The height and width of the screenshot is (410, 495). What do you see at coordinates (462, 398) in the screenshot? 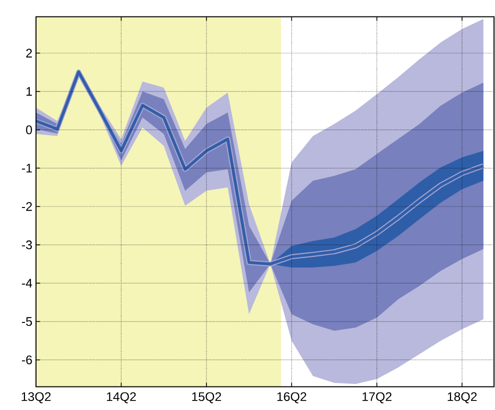
I see `x-tick-label: 18Q2` at bounding box center [462, 398].